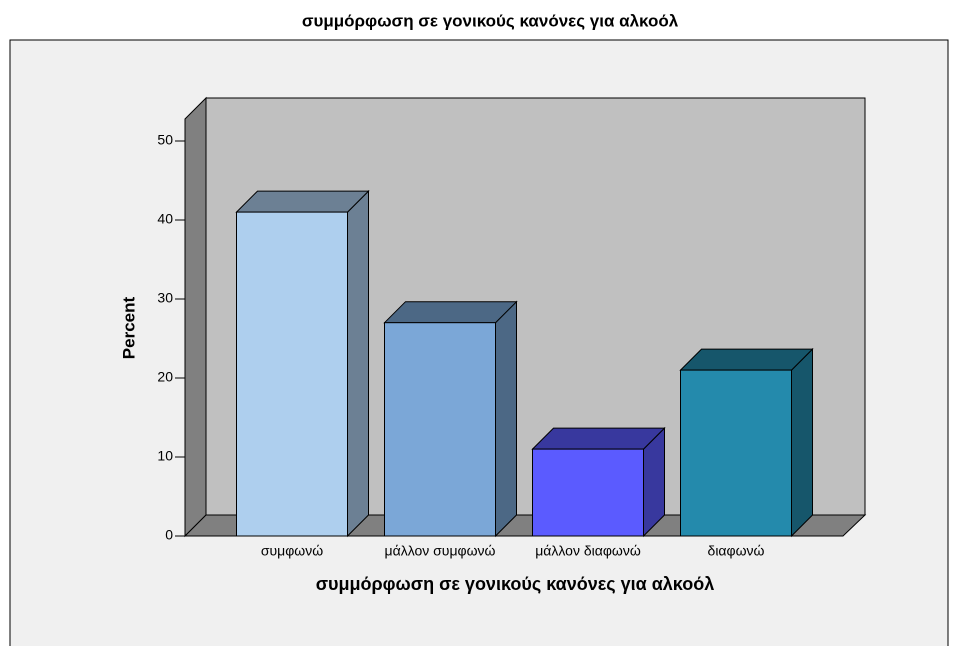 The image size is (958, 646). Describe the element at coordinates (165, 298) in the screenshot. I see `y-tick-label: 30` at that location.